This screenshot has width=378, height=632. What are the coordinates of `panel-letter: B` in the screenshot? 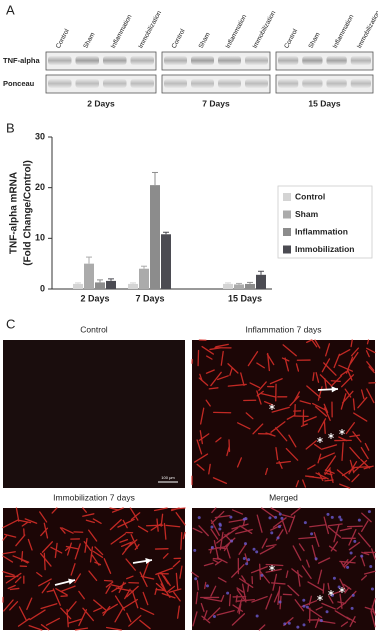 It's located at (10, 127).